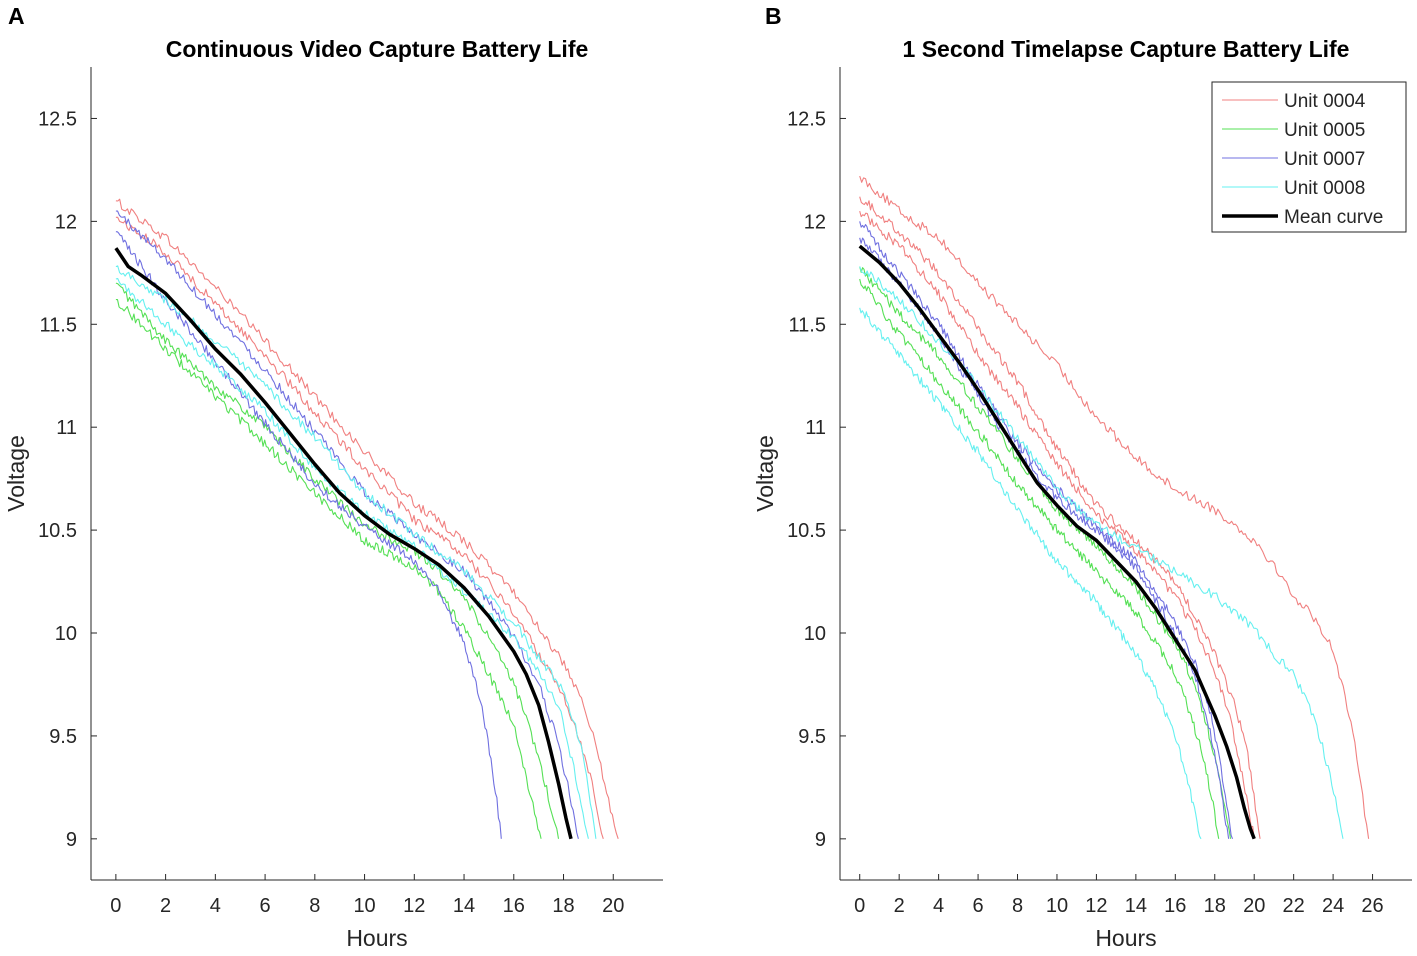  I want to click on panel-letter: A, so click(16, 16).